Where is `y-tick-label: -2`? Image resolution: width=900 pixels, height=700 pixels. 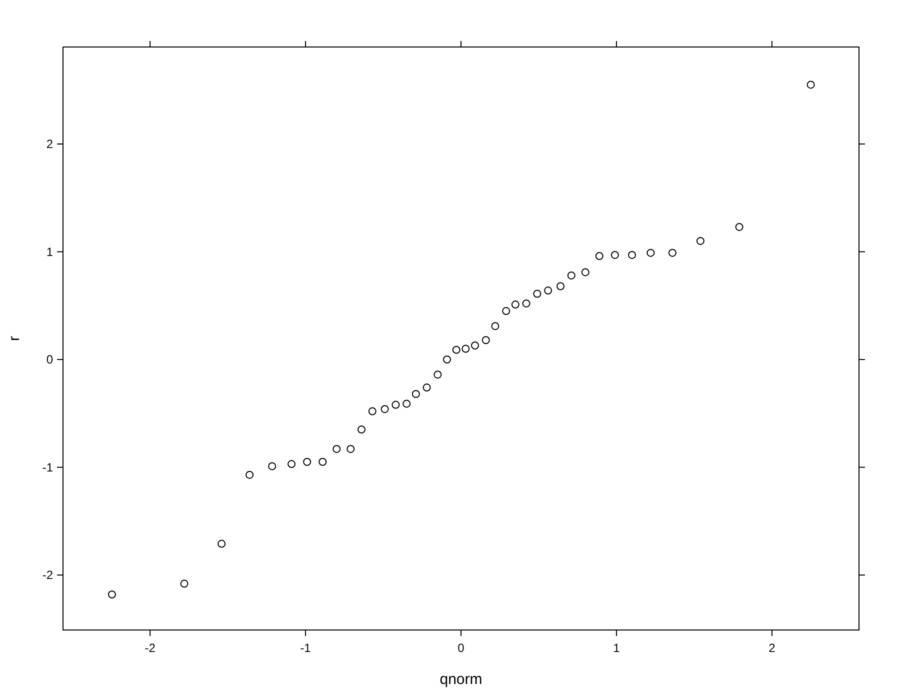 y-tick-label: -2 is located at coordinates (48, 575).